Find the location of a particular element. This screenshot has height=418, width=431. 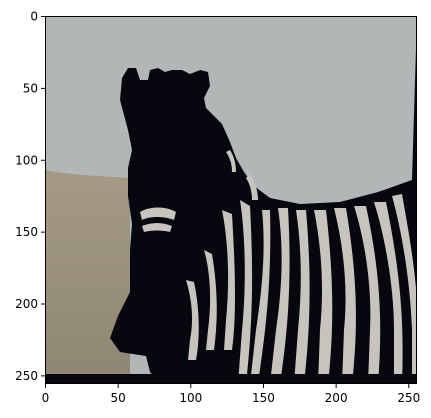

x-tick-label: 100 is located at coordinates (190, 398).